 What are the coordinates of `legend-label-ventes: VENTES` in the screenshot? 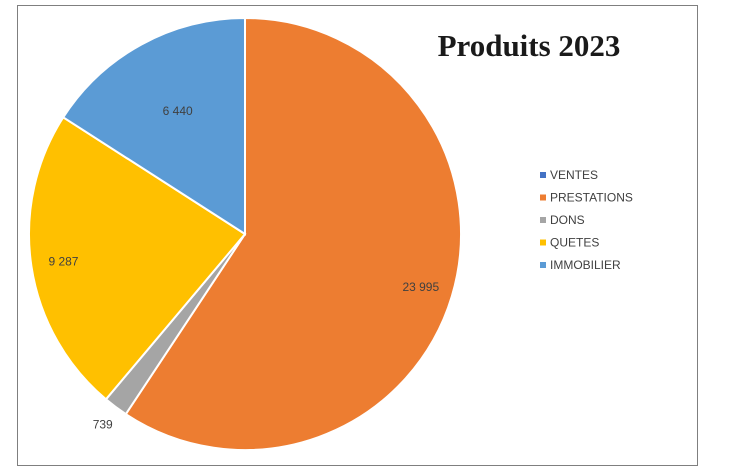 It's located at (574, 175).